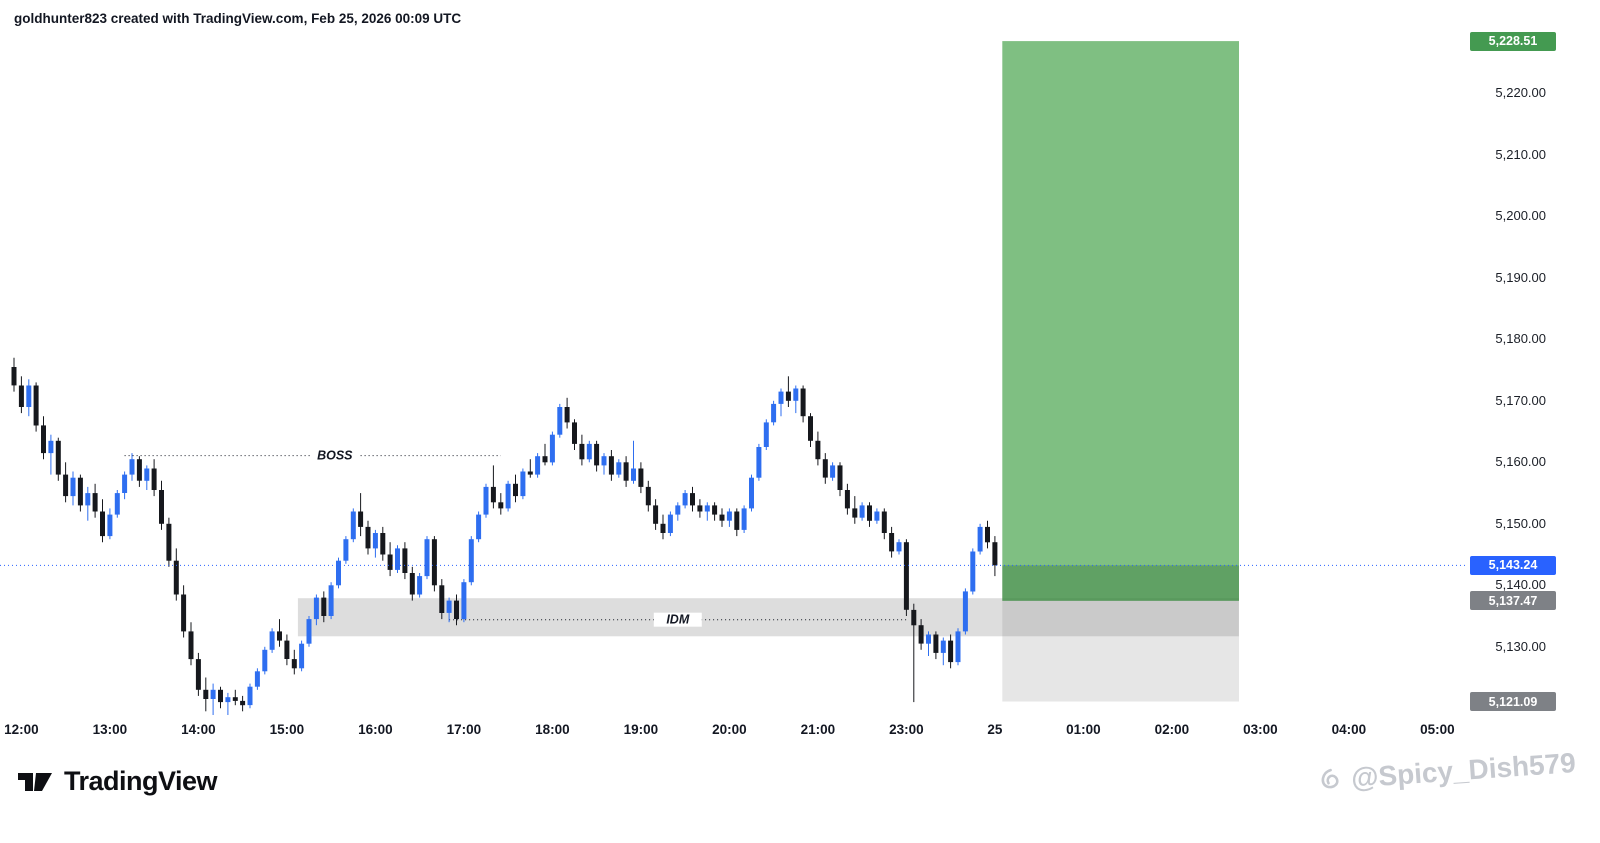 Image resolution: width=1600 pixels, height=843 pixels. I want to click on price-axis-label: 5,200.00, so click(1520, 216).